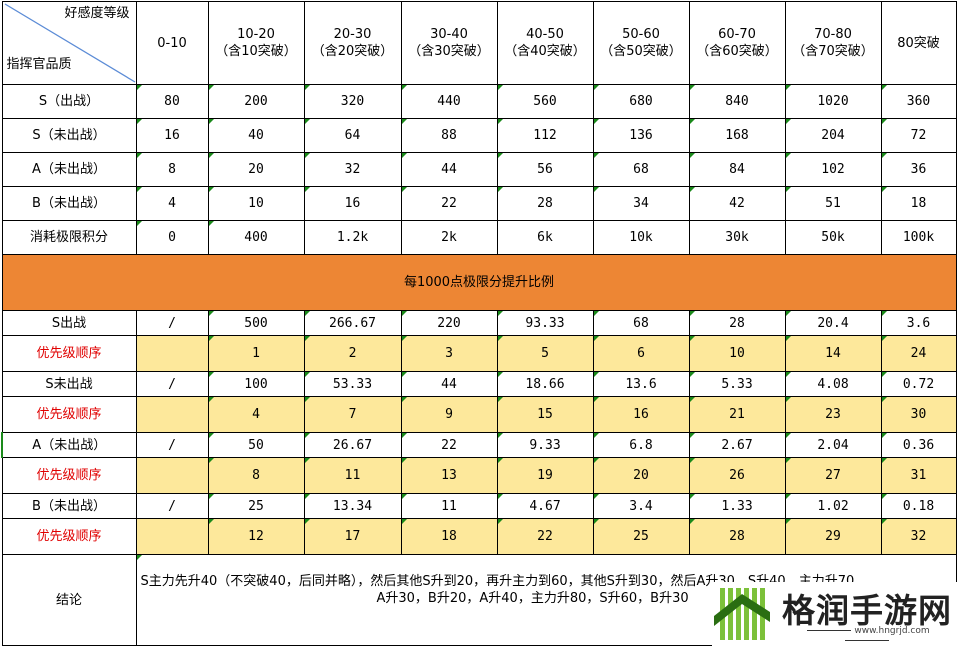  Describe the element at coordinates (172, 101) in the screenshot. I see `cell: 80` at that location.